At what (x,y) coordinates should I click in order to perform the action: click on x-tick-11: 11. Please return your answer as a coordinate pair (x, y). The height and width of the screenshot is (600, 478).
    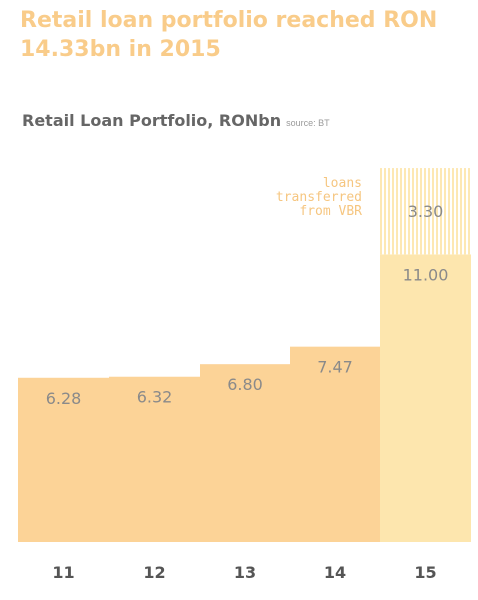
    Looking at the image, I should click on (63, 572).